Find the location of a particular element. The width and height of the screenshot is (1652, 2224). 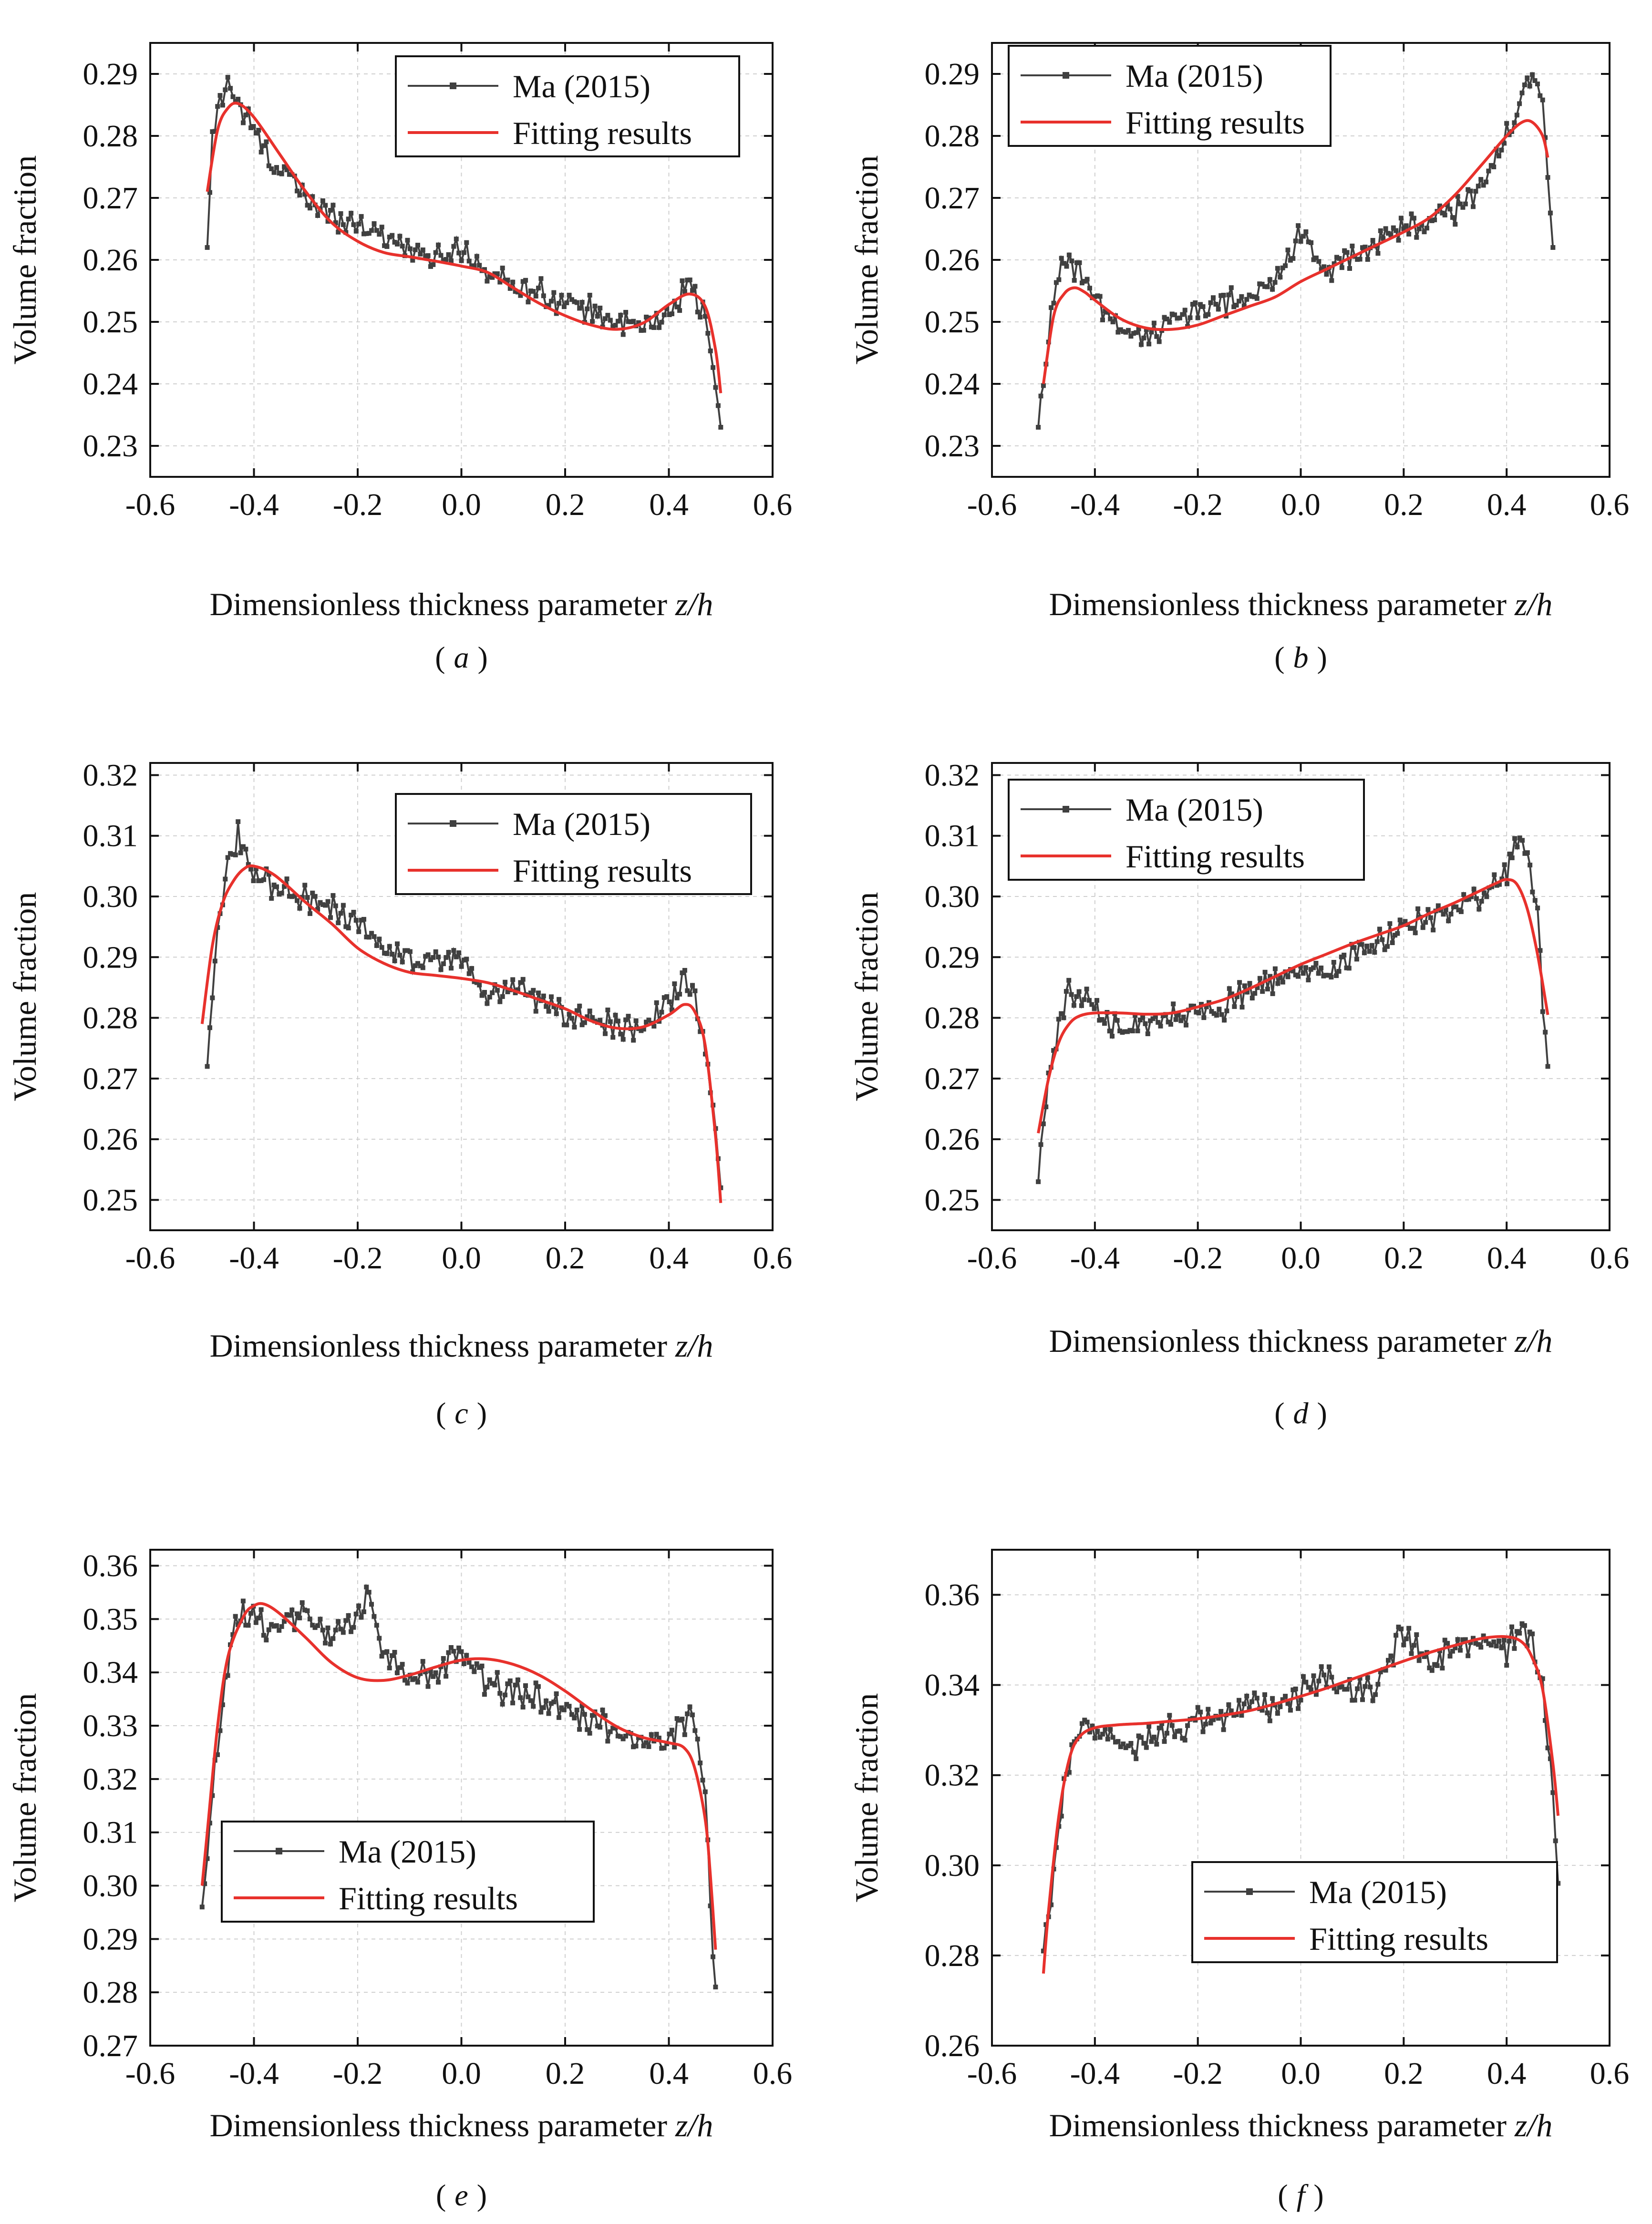

x-tick-label: 0.2 is located at coordinates (565, 1258).